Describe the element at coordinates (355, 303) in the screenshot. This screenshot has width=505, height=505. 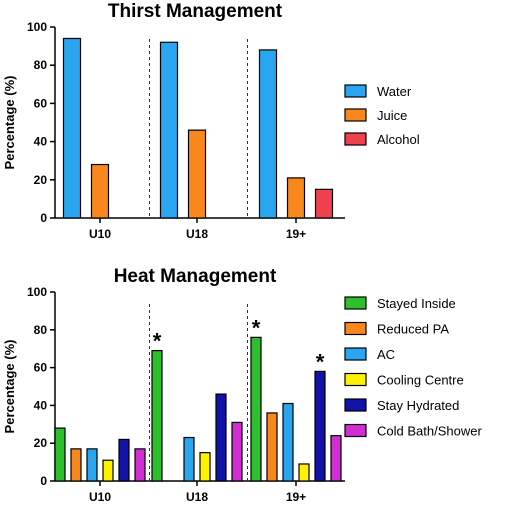
I see `legend-swatch-stayed-inside` at that location.